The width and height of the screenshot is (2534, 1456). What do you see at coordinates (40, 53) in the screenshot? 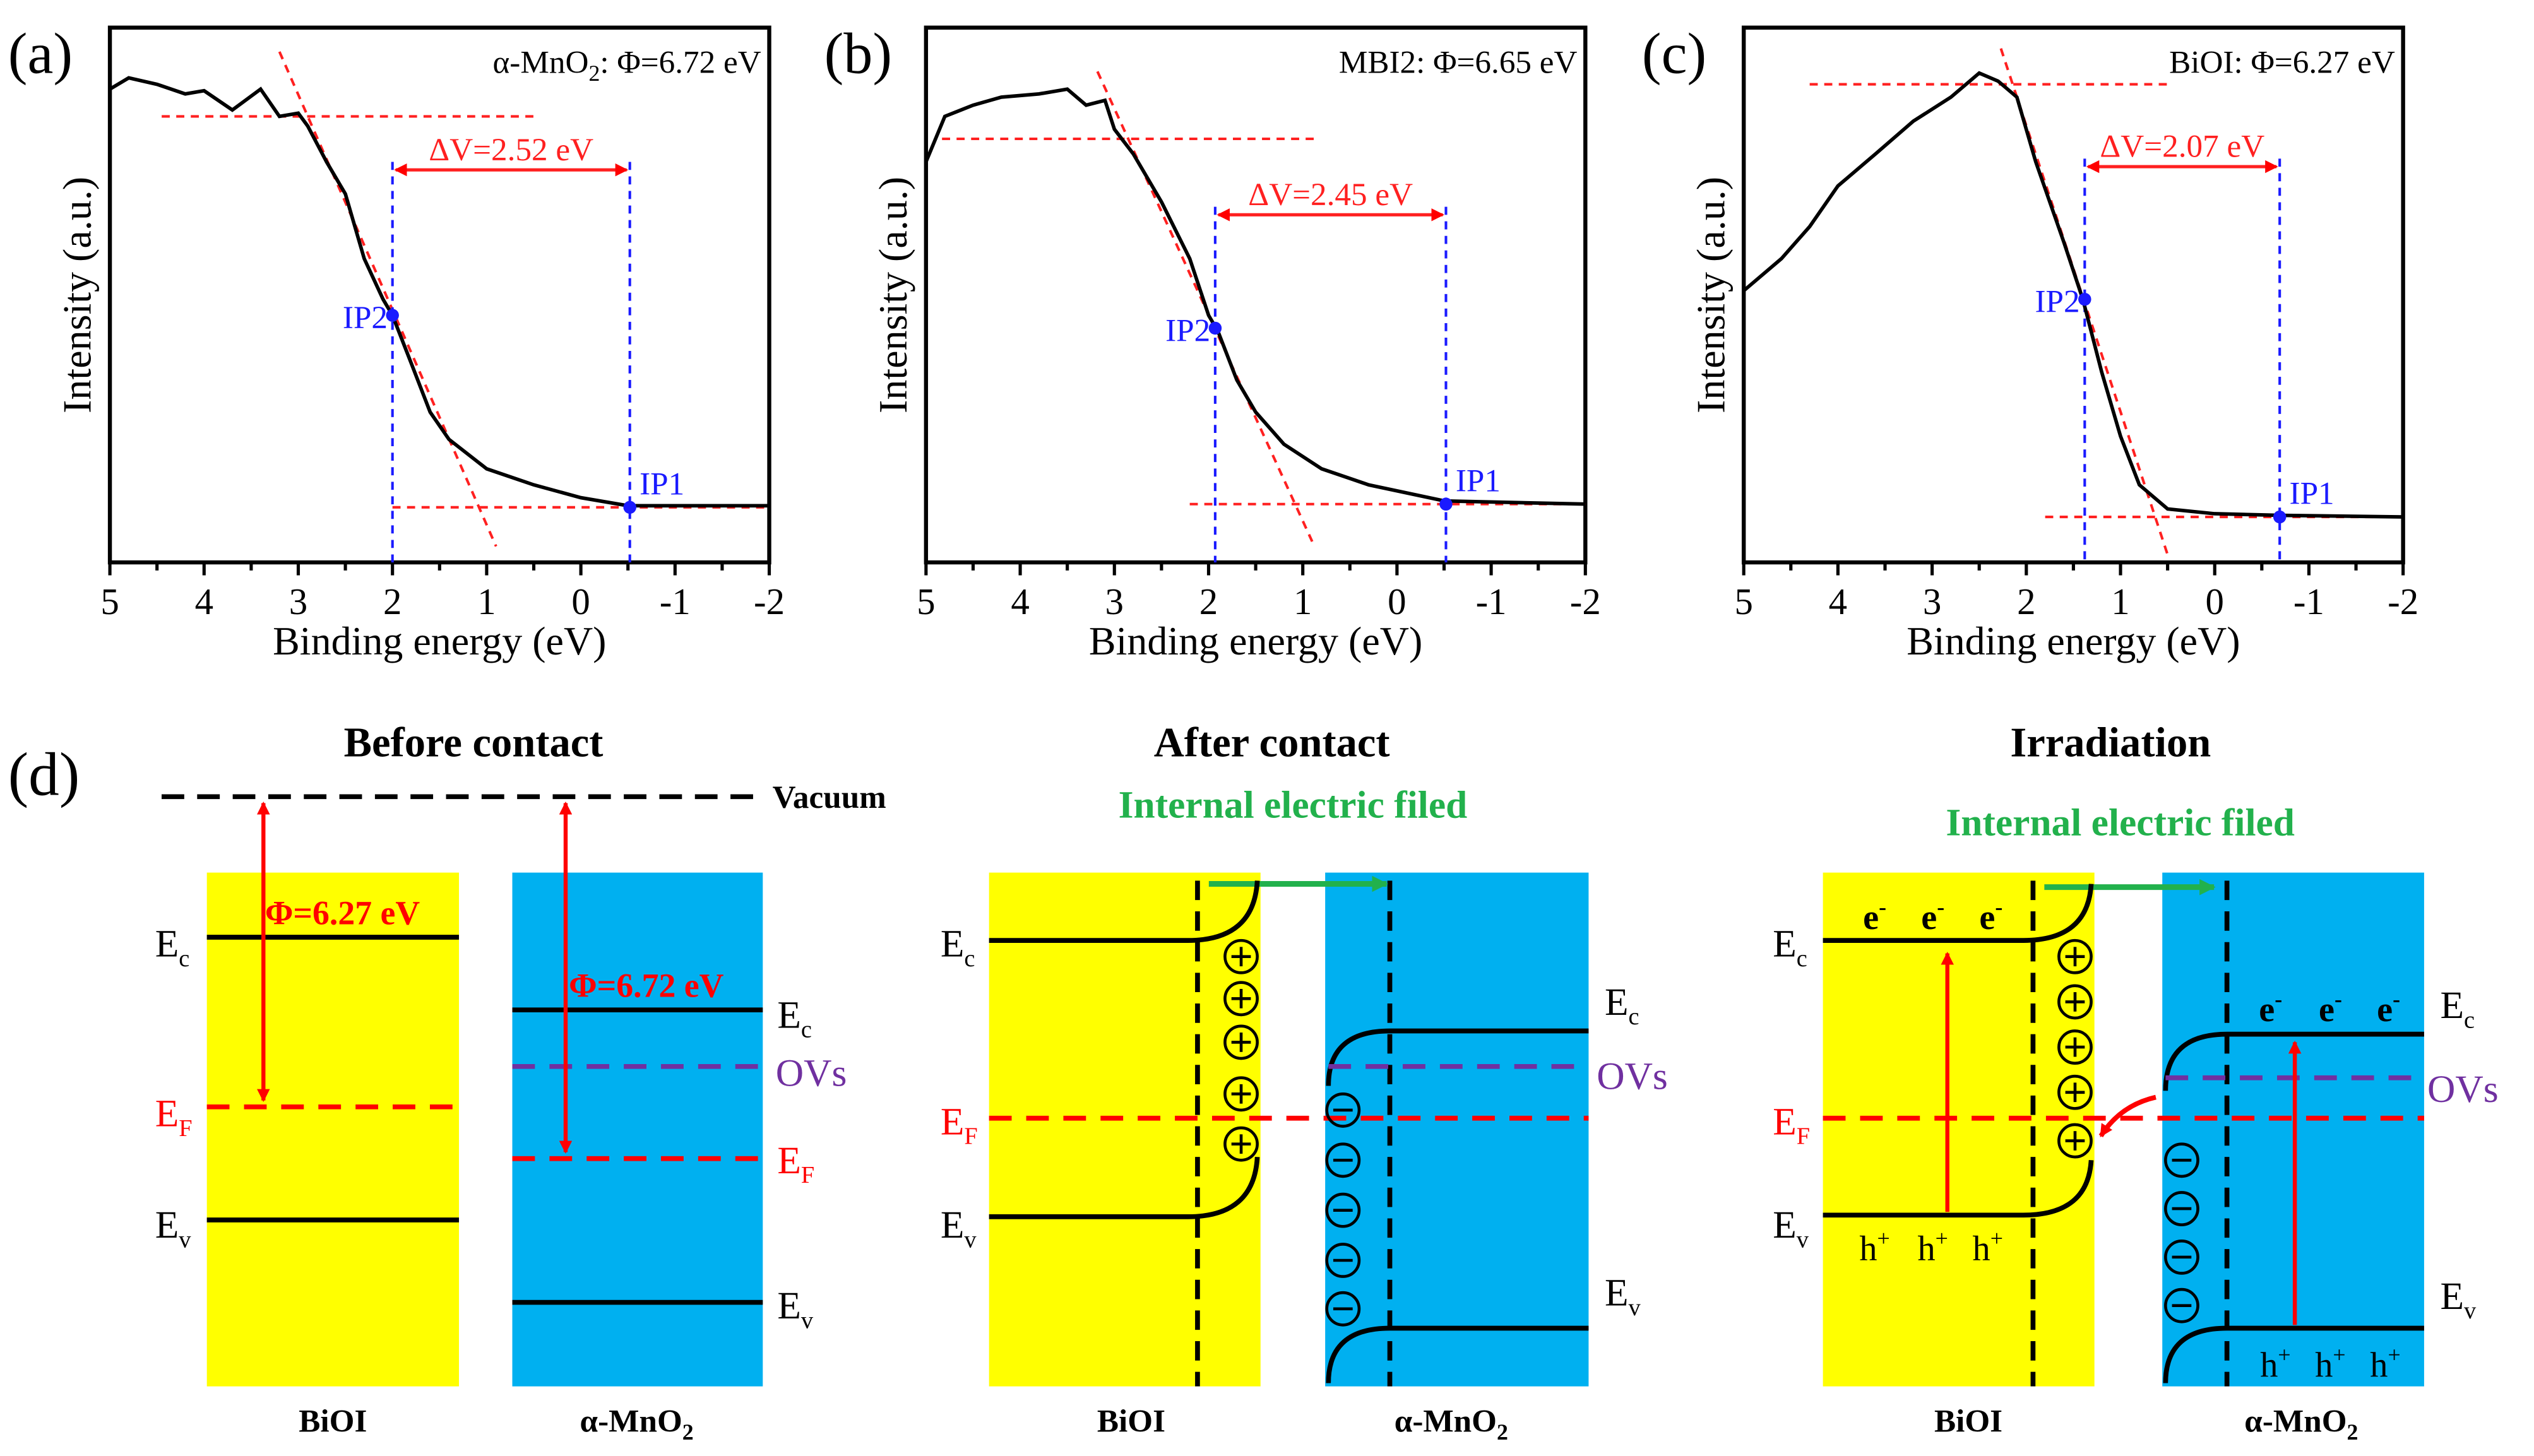
I see `panel-label: (a)` at bounding box center [40, 53].